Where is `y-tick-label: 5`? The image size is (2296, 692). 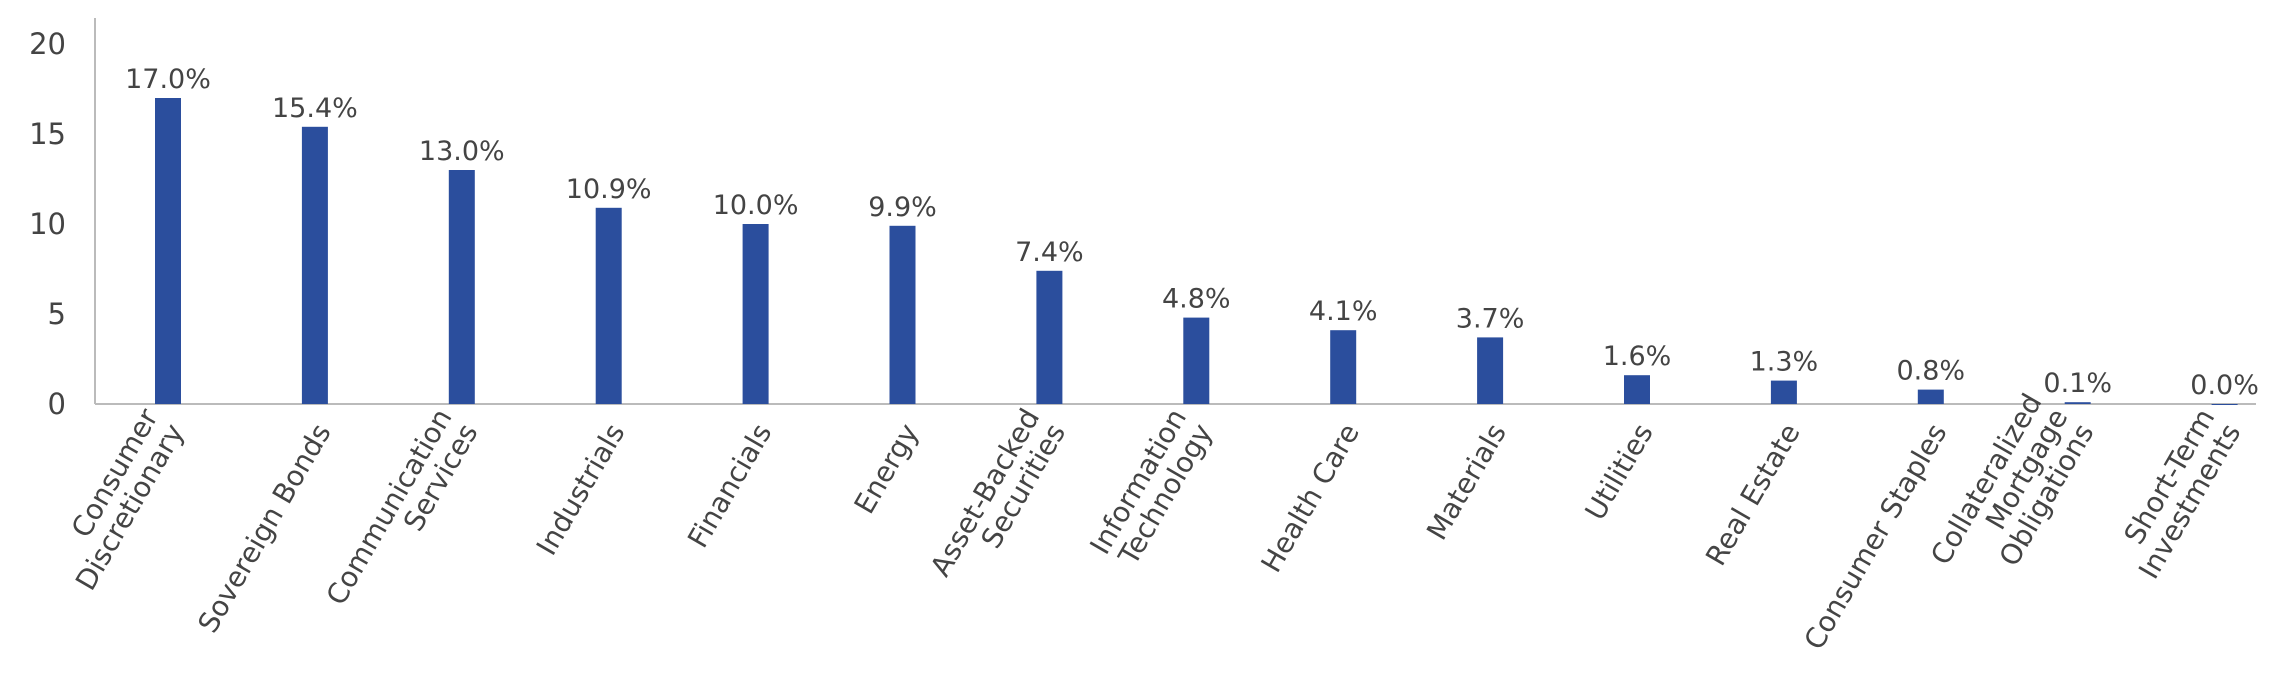
y-tick-label: 5 is located at coordinates (57, 314).